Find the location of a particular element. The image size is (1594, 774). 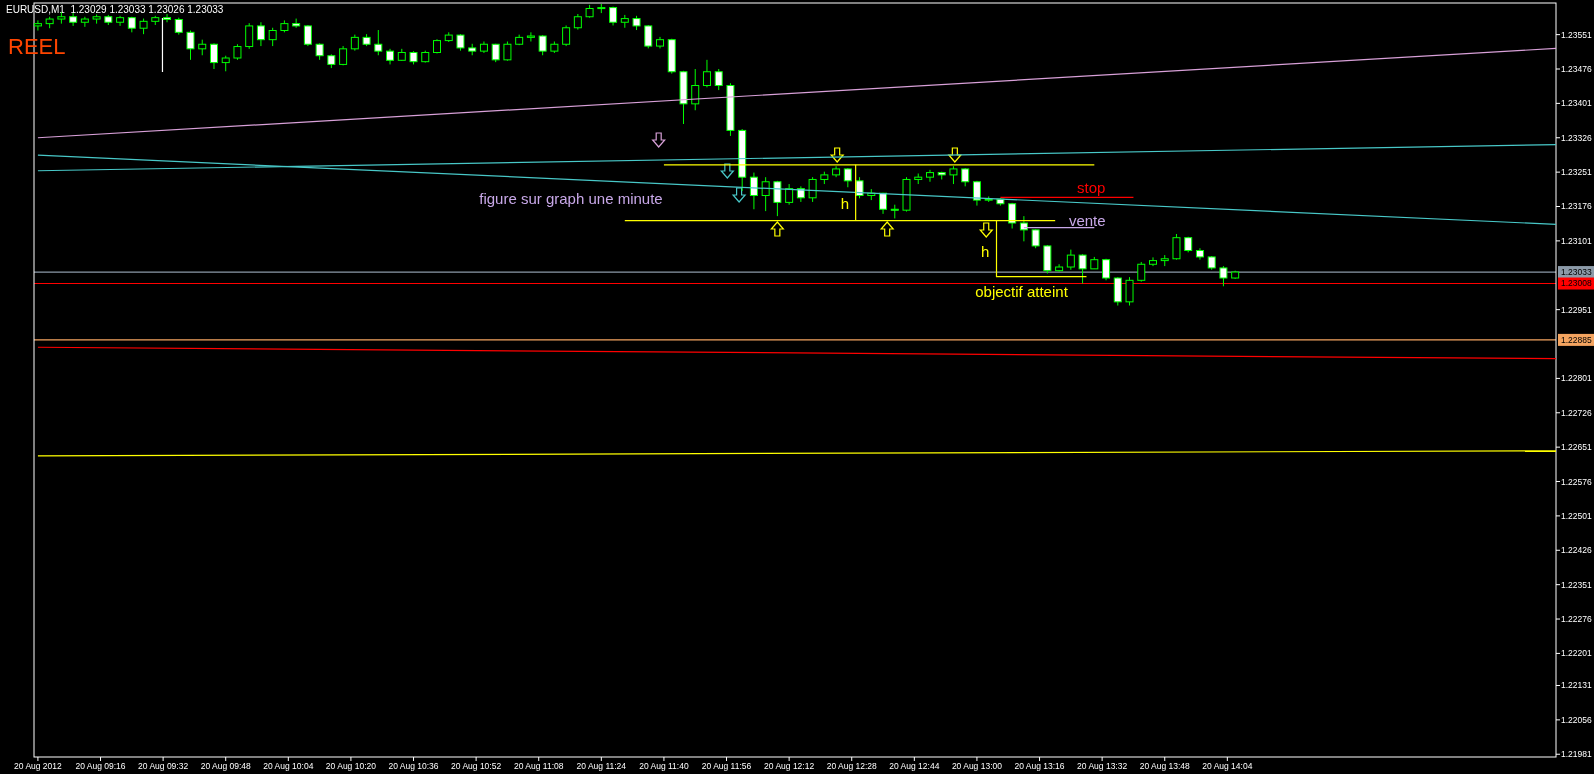

y-tick-label: 1.22576 is located at coordinates (1576, 481).